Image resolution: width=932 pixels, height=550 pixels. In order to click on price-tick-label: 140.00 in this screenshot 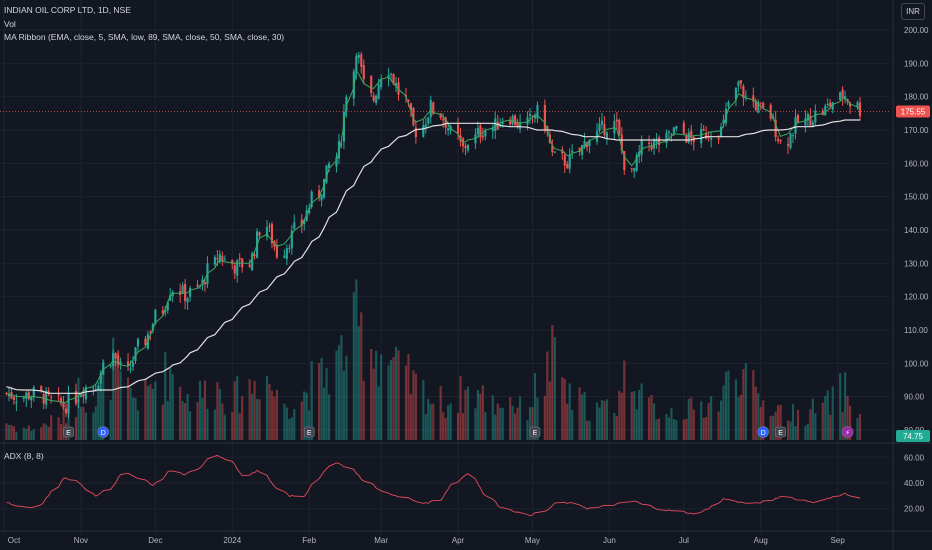, I will do `click(916, 230)`.